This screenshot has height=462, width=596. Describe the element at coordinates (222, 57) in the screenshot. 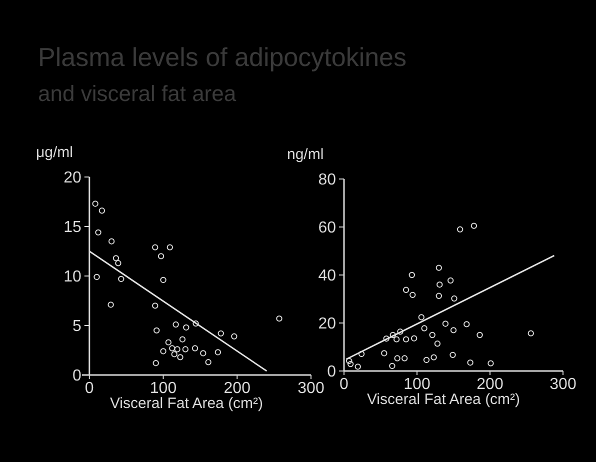

I see `chart-title: Plasma levels of adipocytokines` at that location.